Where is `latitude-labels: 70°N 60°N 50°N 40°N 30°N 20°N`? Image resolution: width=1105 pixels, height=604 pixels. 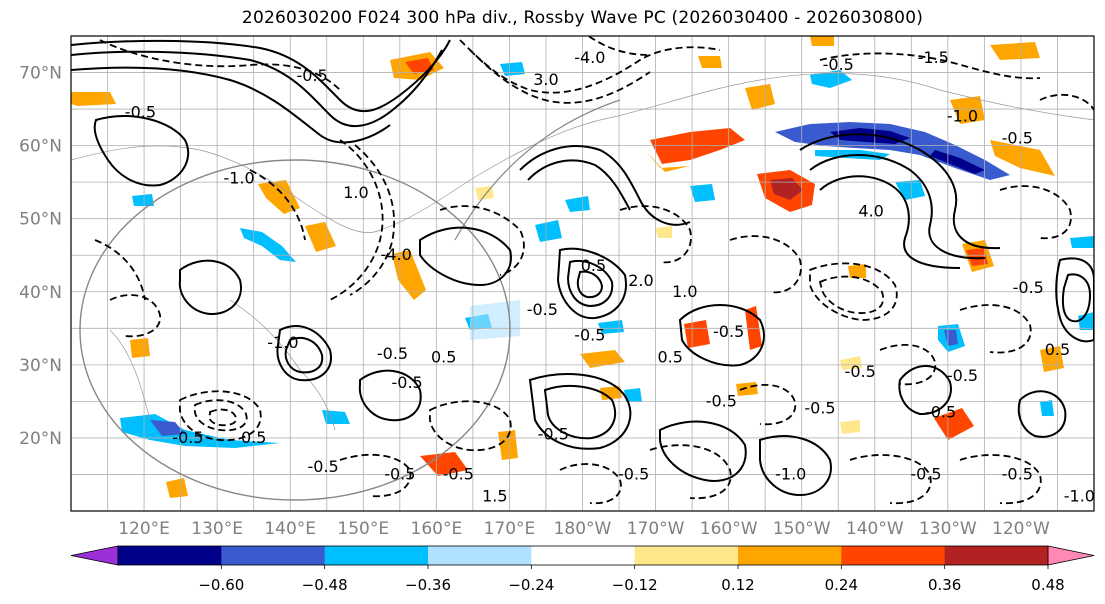 latitude-labels: 70°N 60°N 50°N 40°N 30°N 20°N is located at coordinates (40, 256).